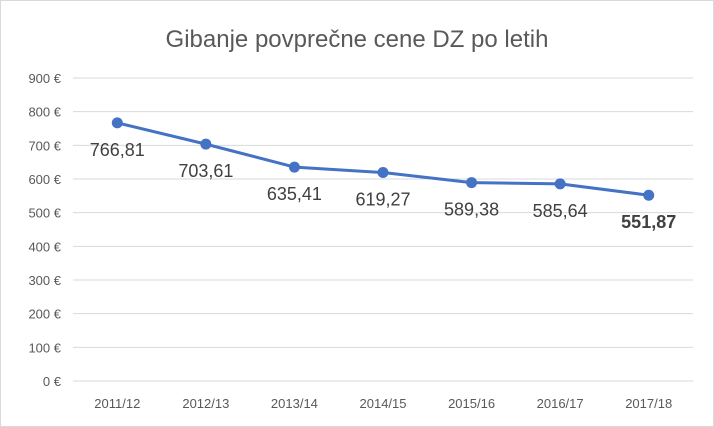 Image resolution: width=714 pixels, height=427 pixels. What do you see at coordinates (648, 403) in the screenshot?
I see `x-tick-label: 2017/18` at bounding box center [648, 403].